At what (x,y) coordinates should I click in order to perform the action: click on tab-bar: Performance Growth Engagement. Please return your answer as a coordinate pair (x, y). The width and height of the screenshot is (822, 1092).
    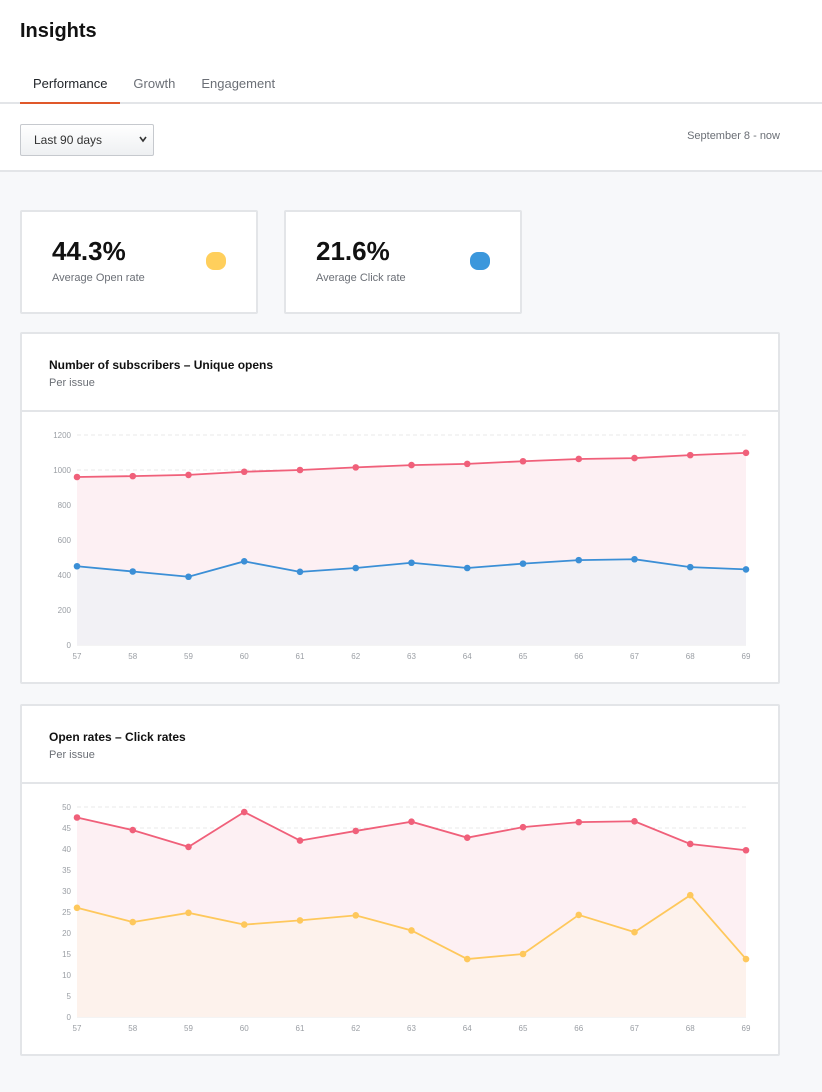
    Looking at the image, I should click on (154, 84).